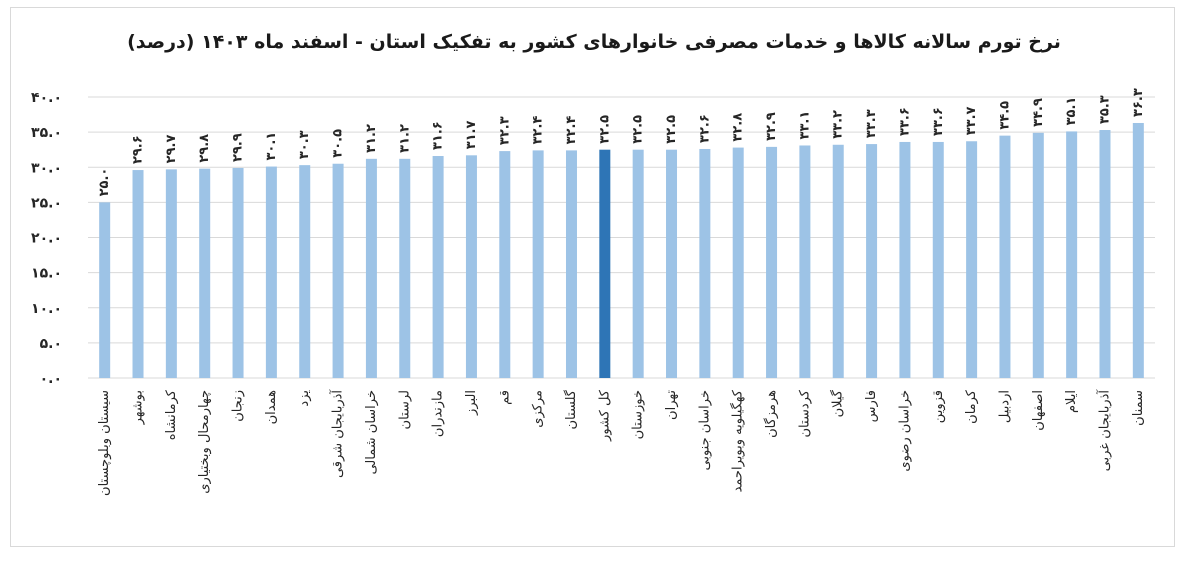 The width and height of the screenshot is (1188, 562). Describe the element at coordinates (337, 433) in the screenshot. I see `category-label: آذربایجان شرقی` at that location.